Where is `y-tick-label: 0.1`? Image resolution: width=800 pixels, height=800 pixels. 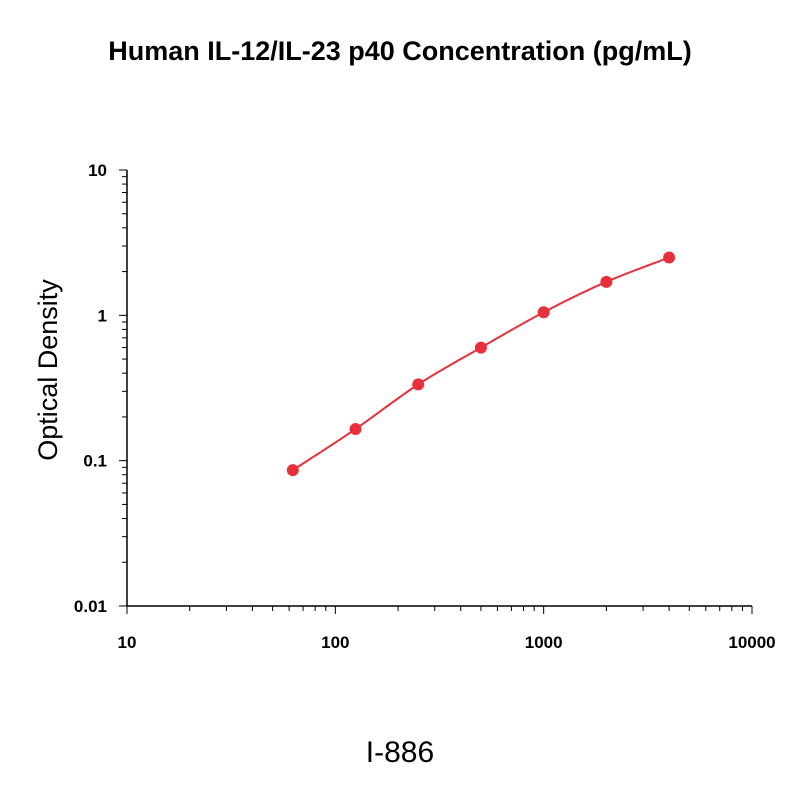
y-tick-label: 0.1 is located at coordinates (95, 461).